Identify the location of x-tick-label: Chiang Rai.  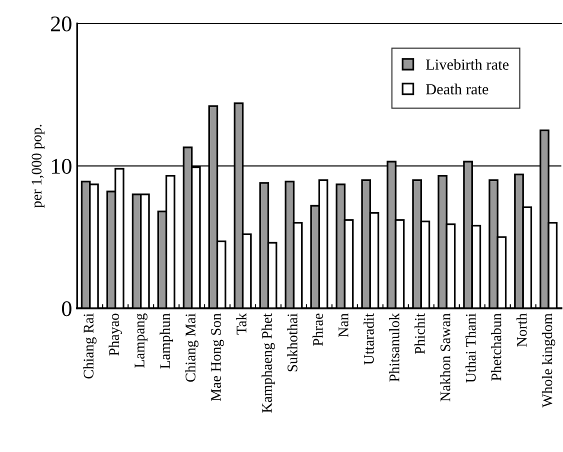
(90, 346).